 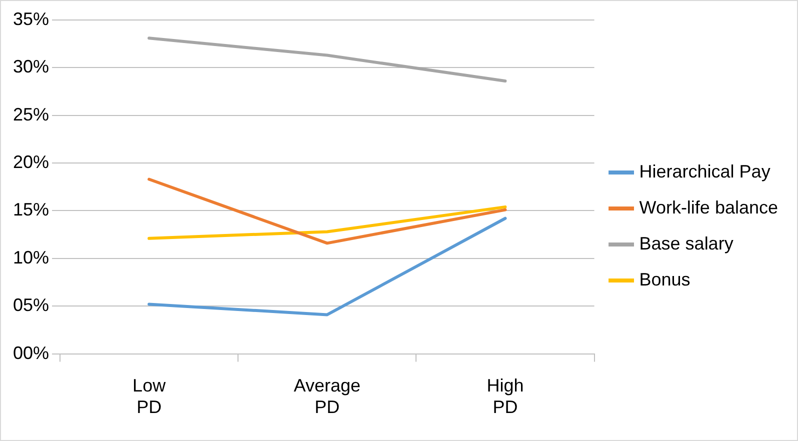 What do you see at coordinates (31, 305) in the screenshot?
I see `y-tick-label: 05%` at bounding box center [31, 305].